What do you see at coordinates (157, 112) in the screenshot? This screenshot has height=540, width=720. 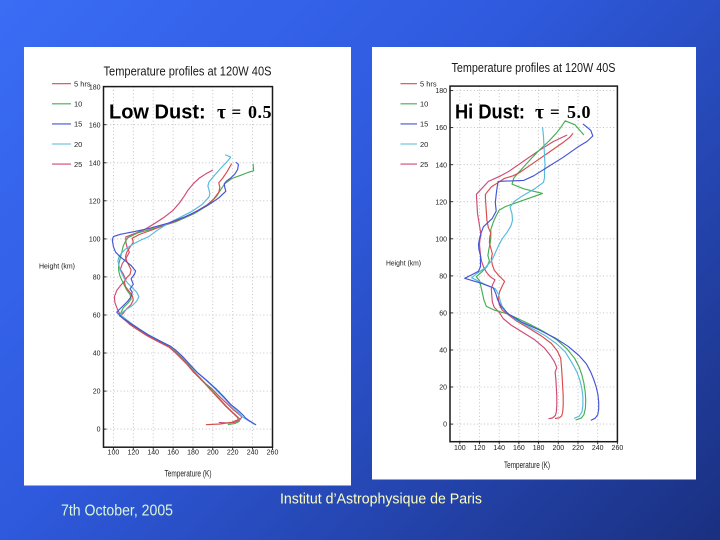 I see `svg-text: Low Dust:` at bounding box center [157, 112].